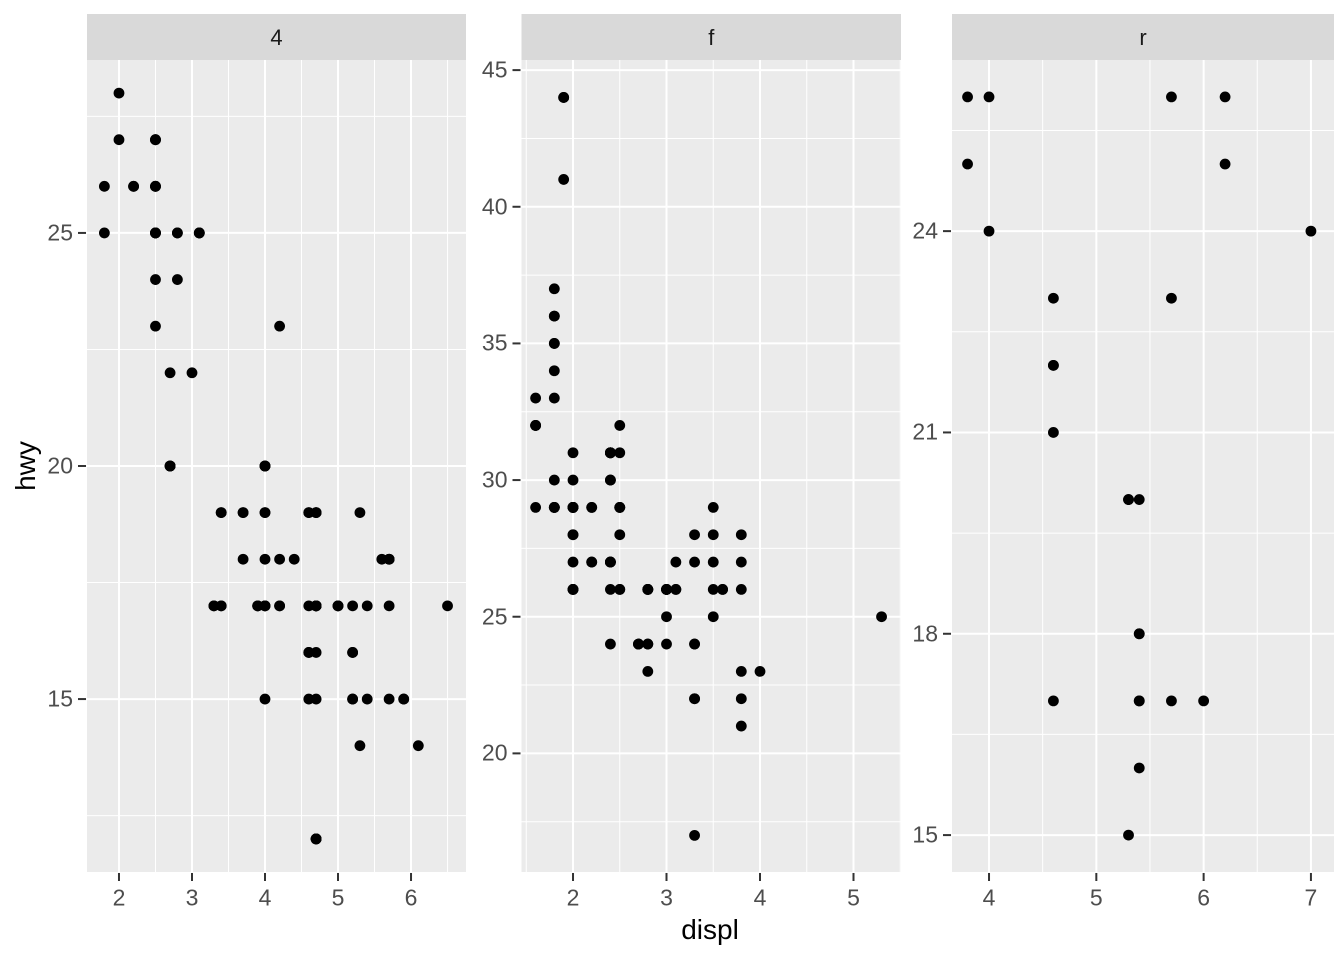  What do you see at coordinates (573, 897) in the screenshot?
I see `x-tick-label: 2` at bounding box center [573, 897].